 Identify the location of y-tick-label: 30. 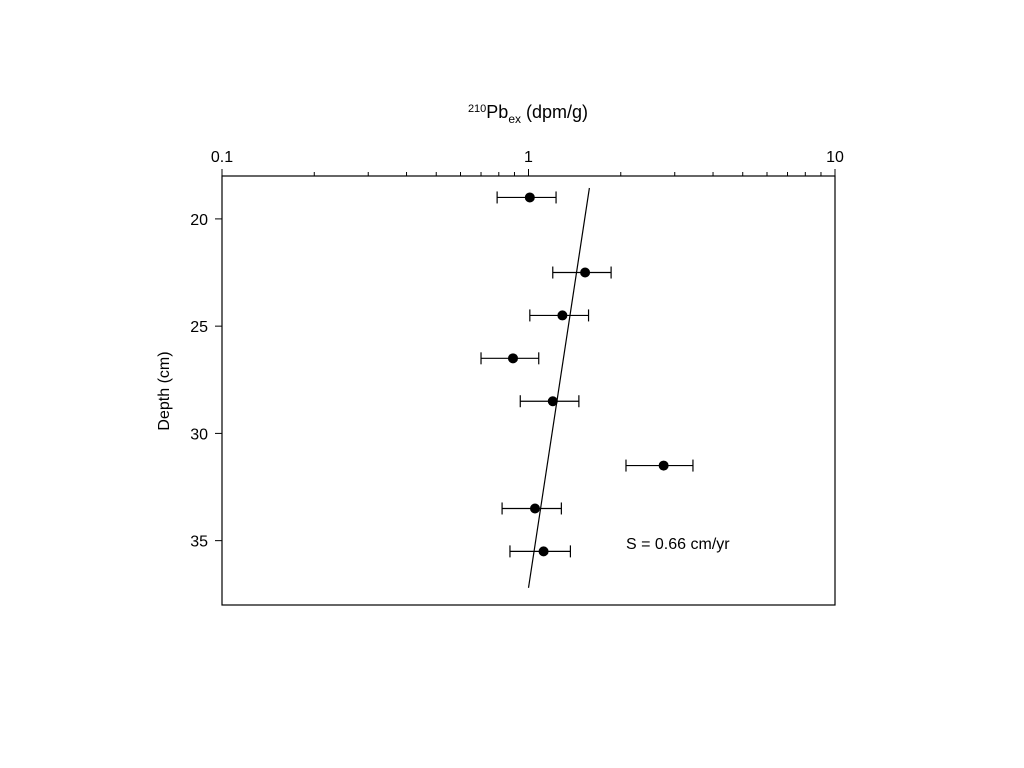
(199, 434).